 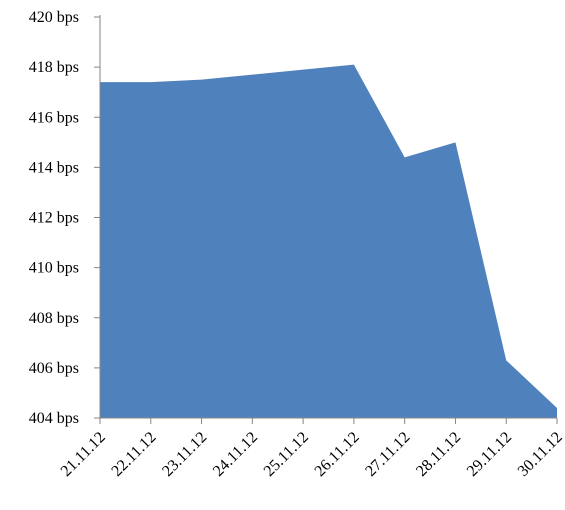 I want to click on y-tick-label: 406 bps, so click(x=54, y=368).